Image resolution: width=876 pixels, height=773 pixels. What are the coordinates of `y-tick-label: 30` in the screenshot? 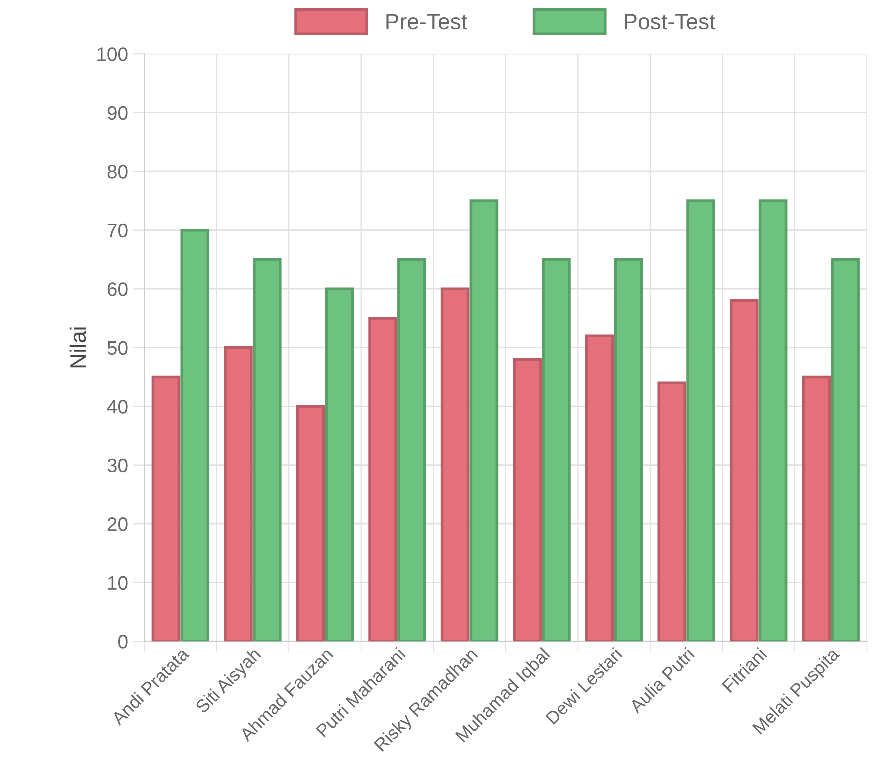 It's located at (118, 465).